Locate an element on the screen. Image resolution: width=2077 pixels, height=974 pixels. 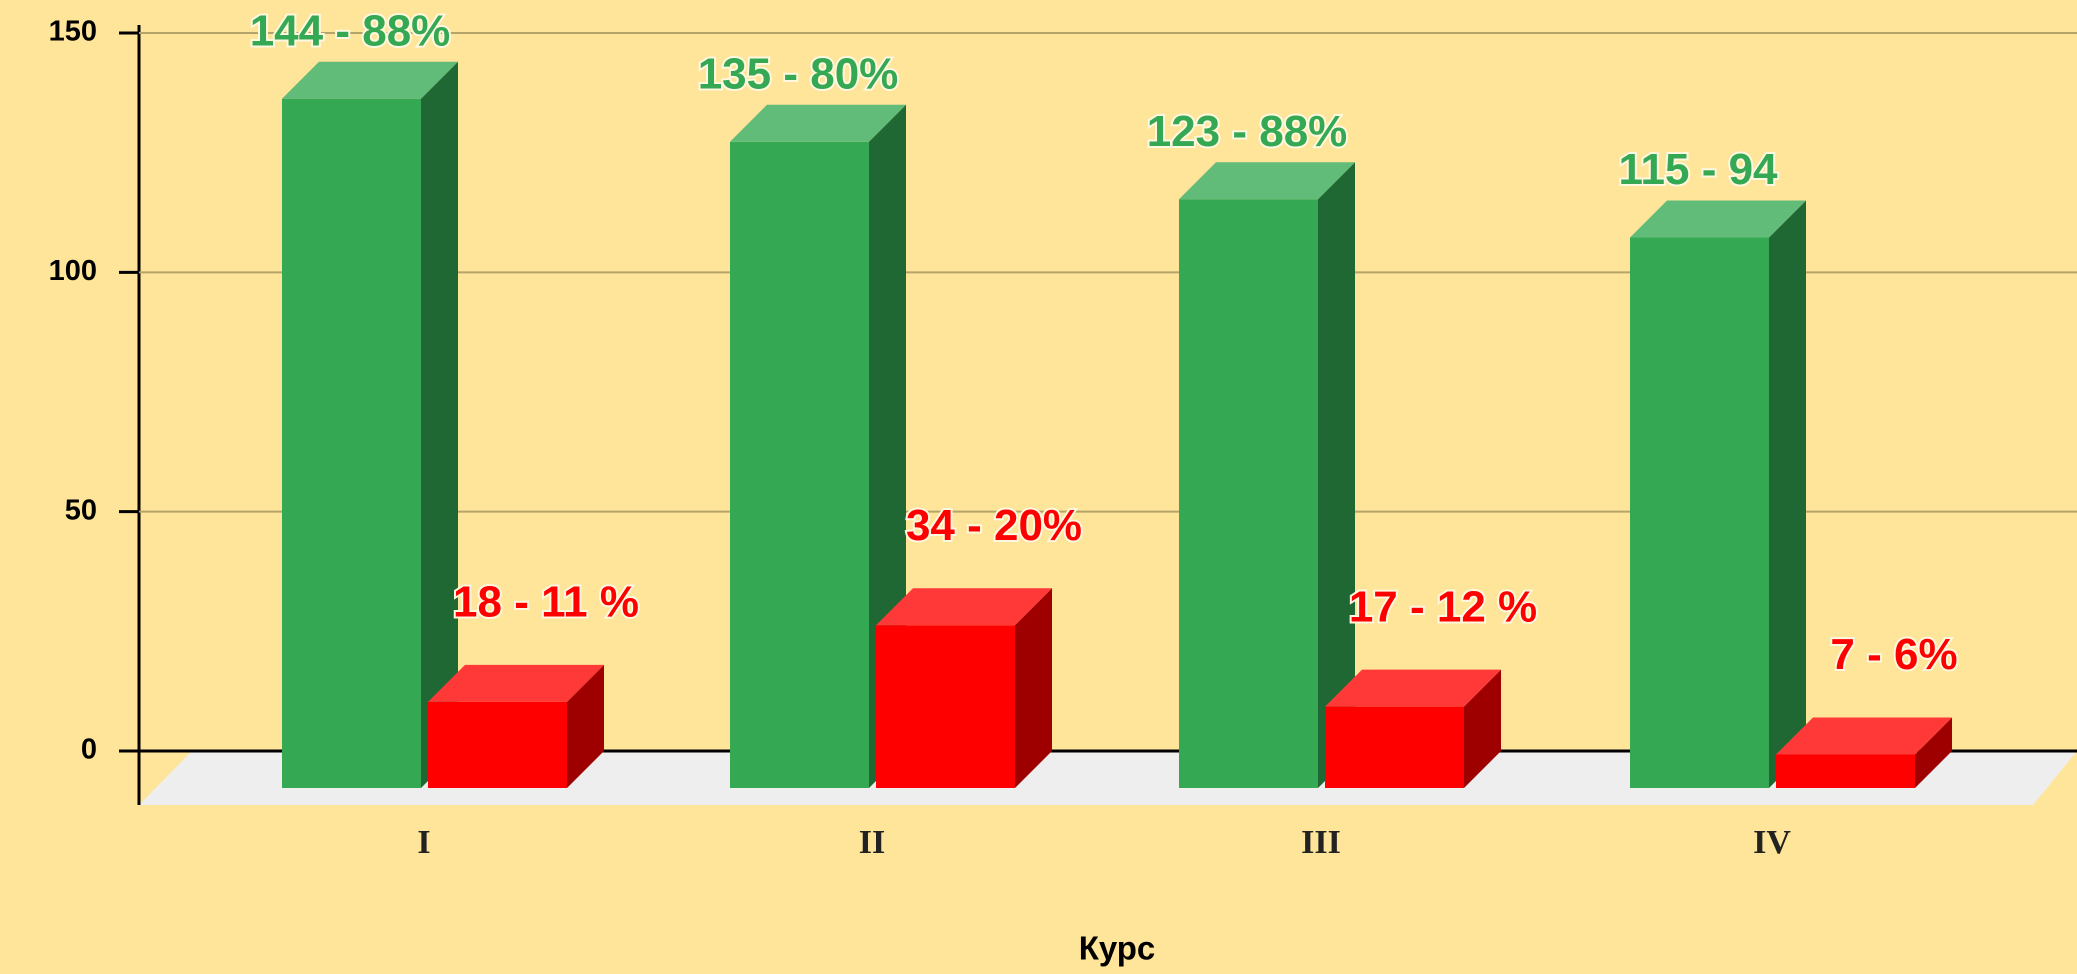
value-label: 135 - 80% is located at coordinates (798, 73).